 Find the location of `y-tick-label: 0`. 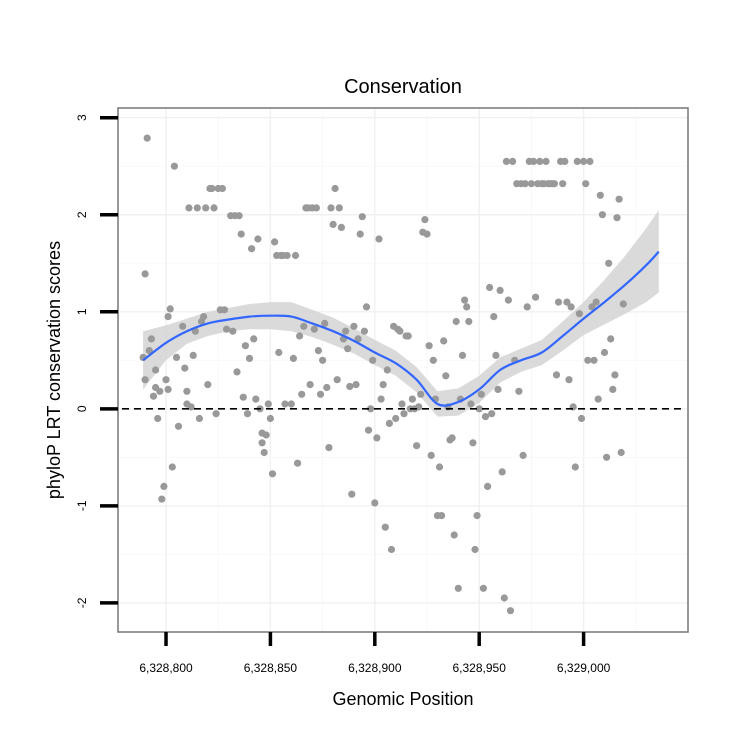

y-tick-label: 0 is located at coordinates (82, 408).